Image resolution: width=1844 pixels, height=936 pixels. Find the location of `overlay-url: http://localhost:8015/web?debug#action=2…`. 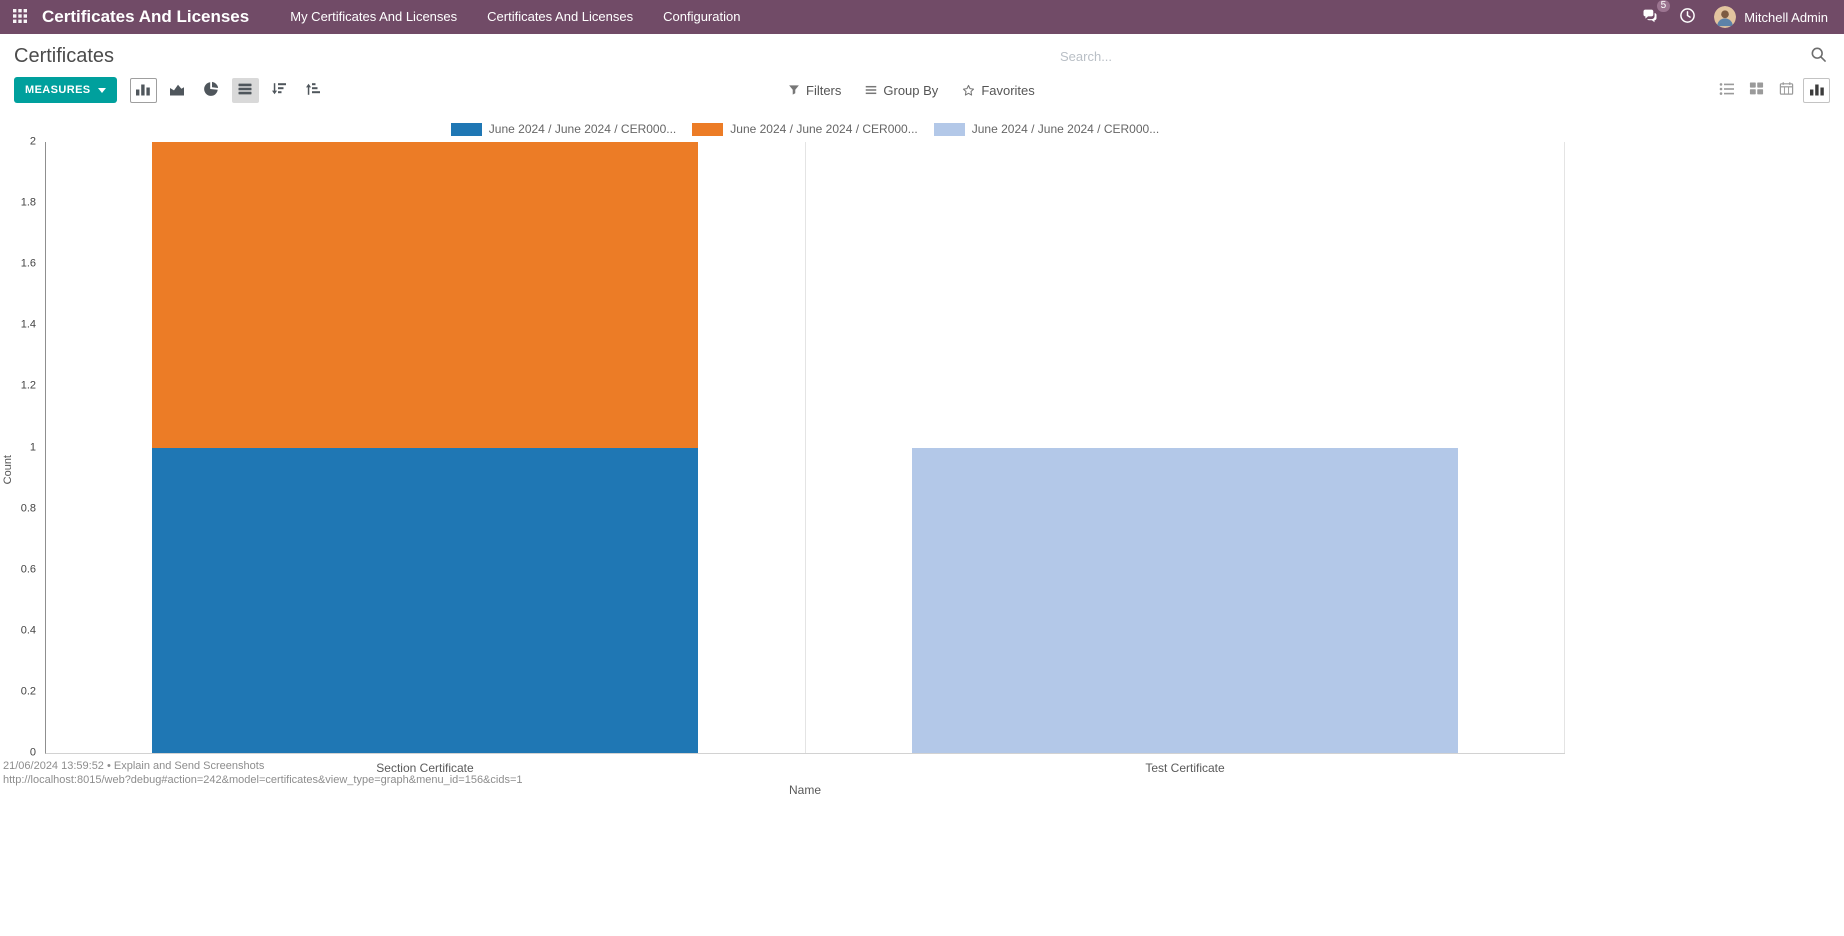

overlay-url: http://localhost:8015/web?debug#action=2… is located at coordinates (263, 779).